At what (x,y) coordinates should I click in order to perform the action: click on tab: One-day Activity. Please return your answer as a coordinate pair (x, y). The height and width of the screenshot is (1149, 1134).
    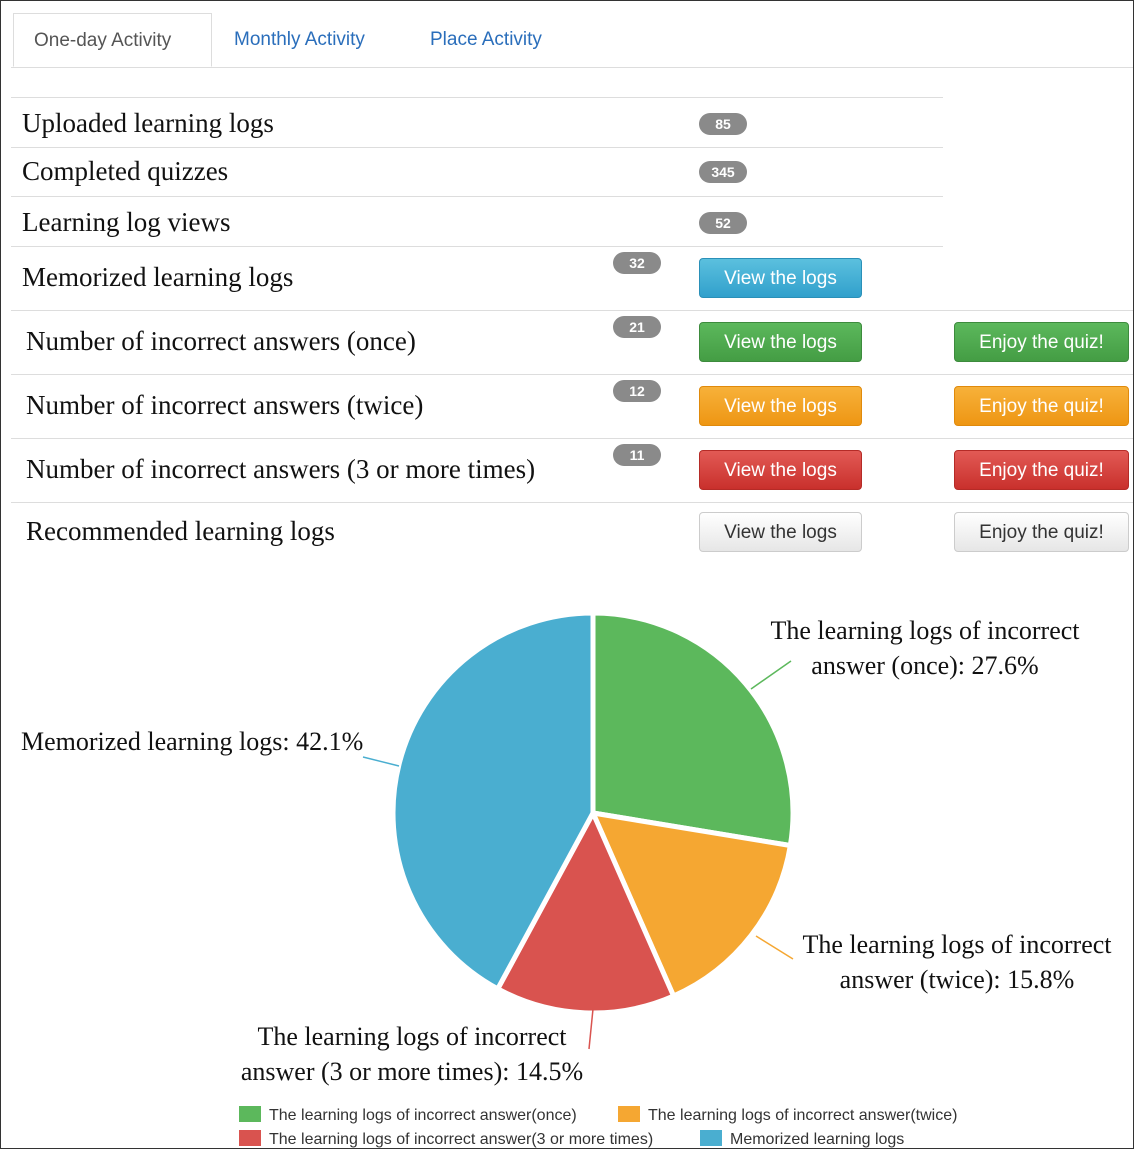
    Looking at the image, I should click on (112, 40).